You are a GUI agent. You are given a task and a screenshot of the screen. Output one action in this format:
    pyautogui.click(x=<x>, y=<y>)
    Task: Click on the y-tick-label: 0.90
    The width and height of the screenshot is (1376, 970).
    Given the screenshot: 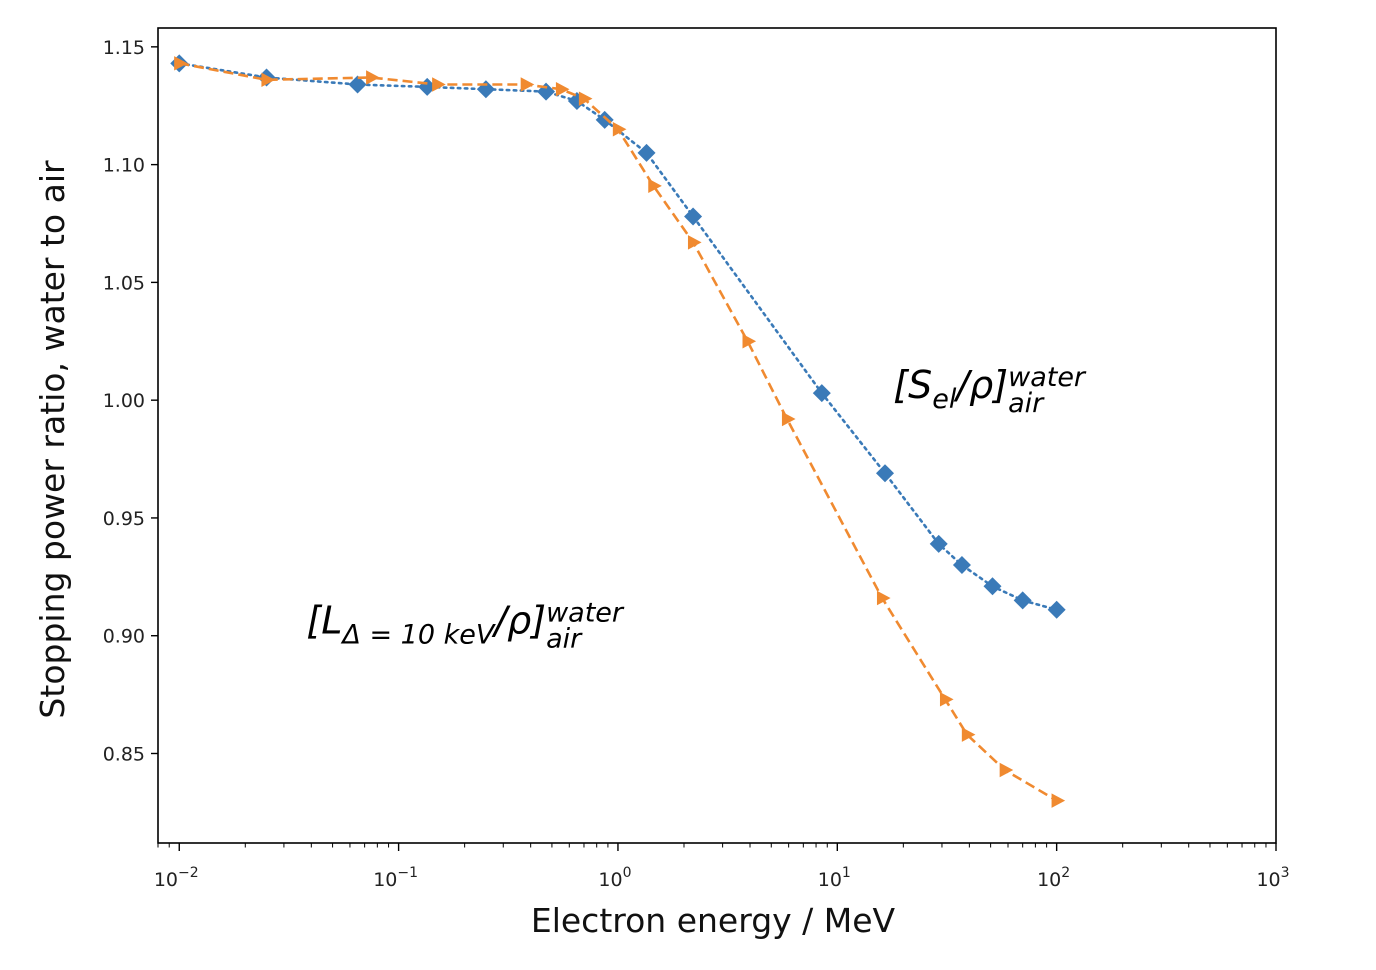 What is the action you would take?
    pyautogui.click(x=124, y=637)
    